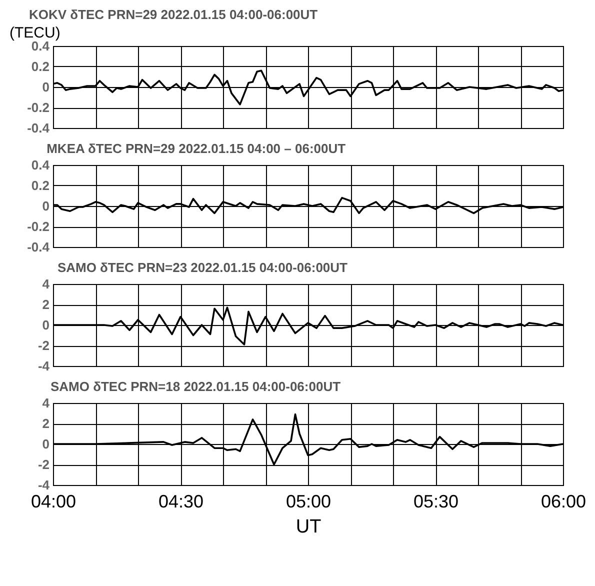  Describe the element at coordinates (563, 502) in the screenshot. I see `x-tick-label: 06:00` at that location.